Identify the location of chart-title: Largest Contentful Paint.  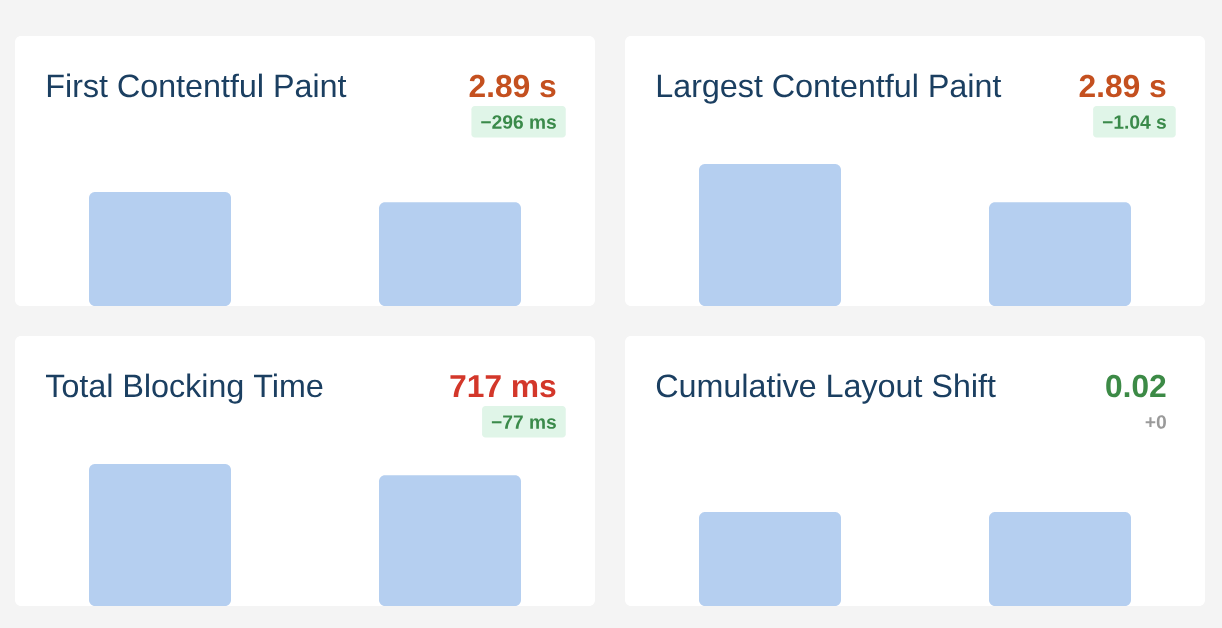
(829, 88).